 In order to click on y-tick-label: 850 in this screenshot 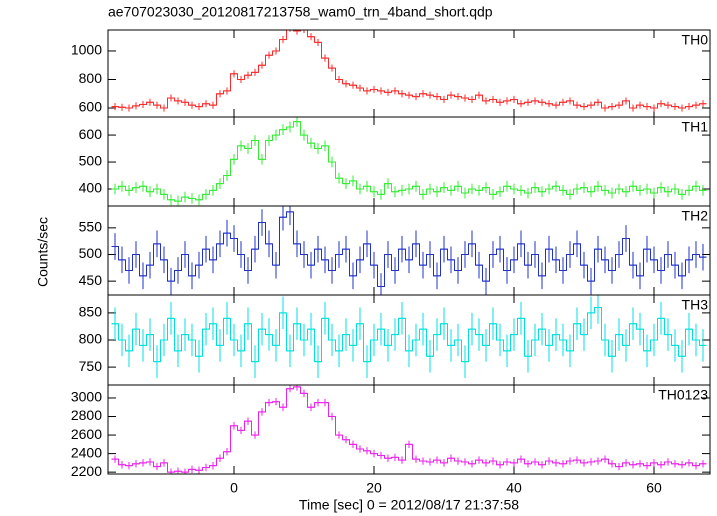, I will do `click(91, 312)`.